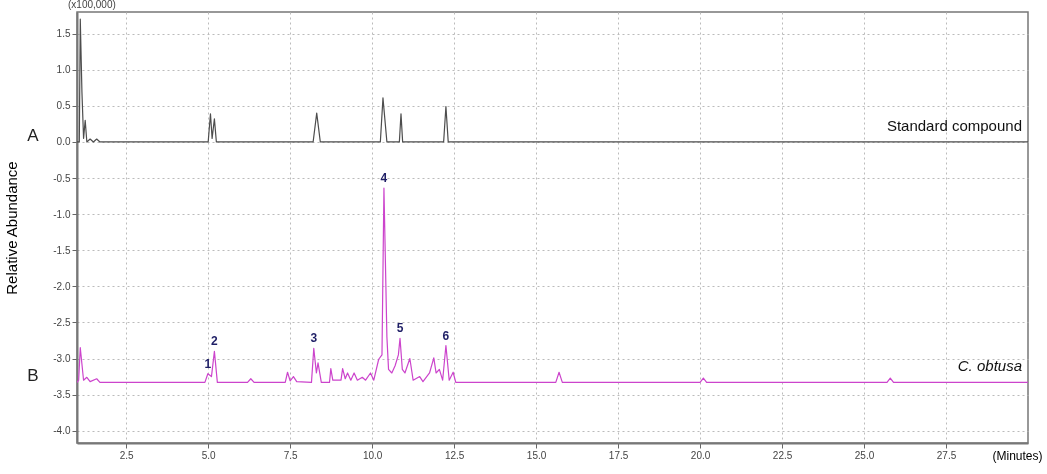  Describe the element at coordinates (33, 135) in the screenshot. I see `text: A` at that location.